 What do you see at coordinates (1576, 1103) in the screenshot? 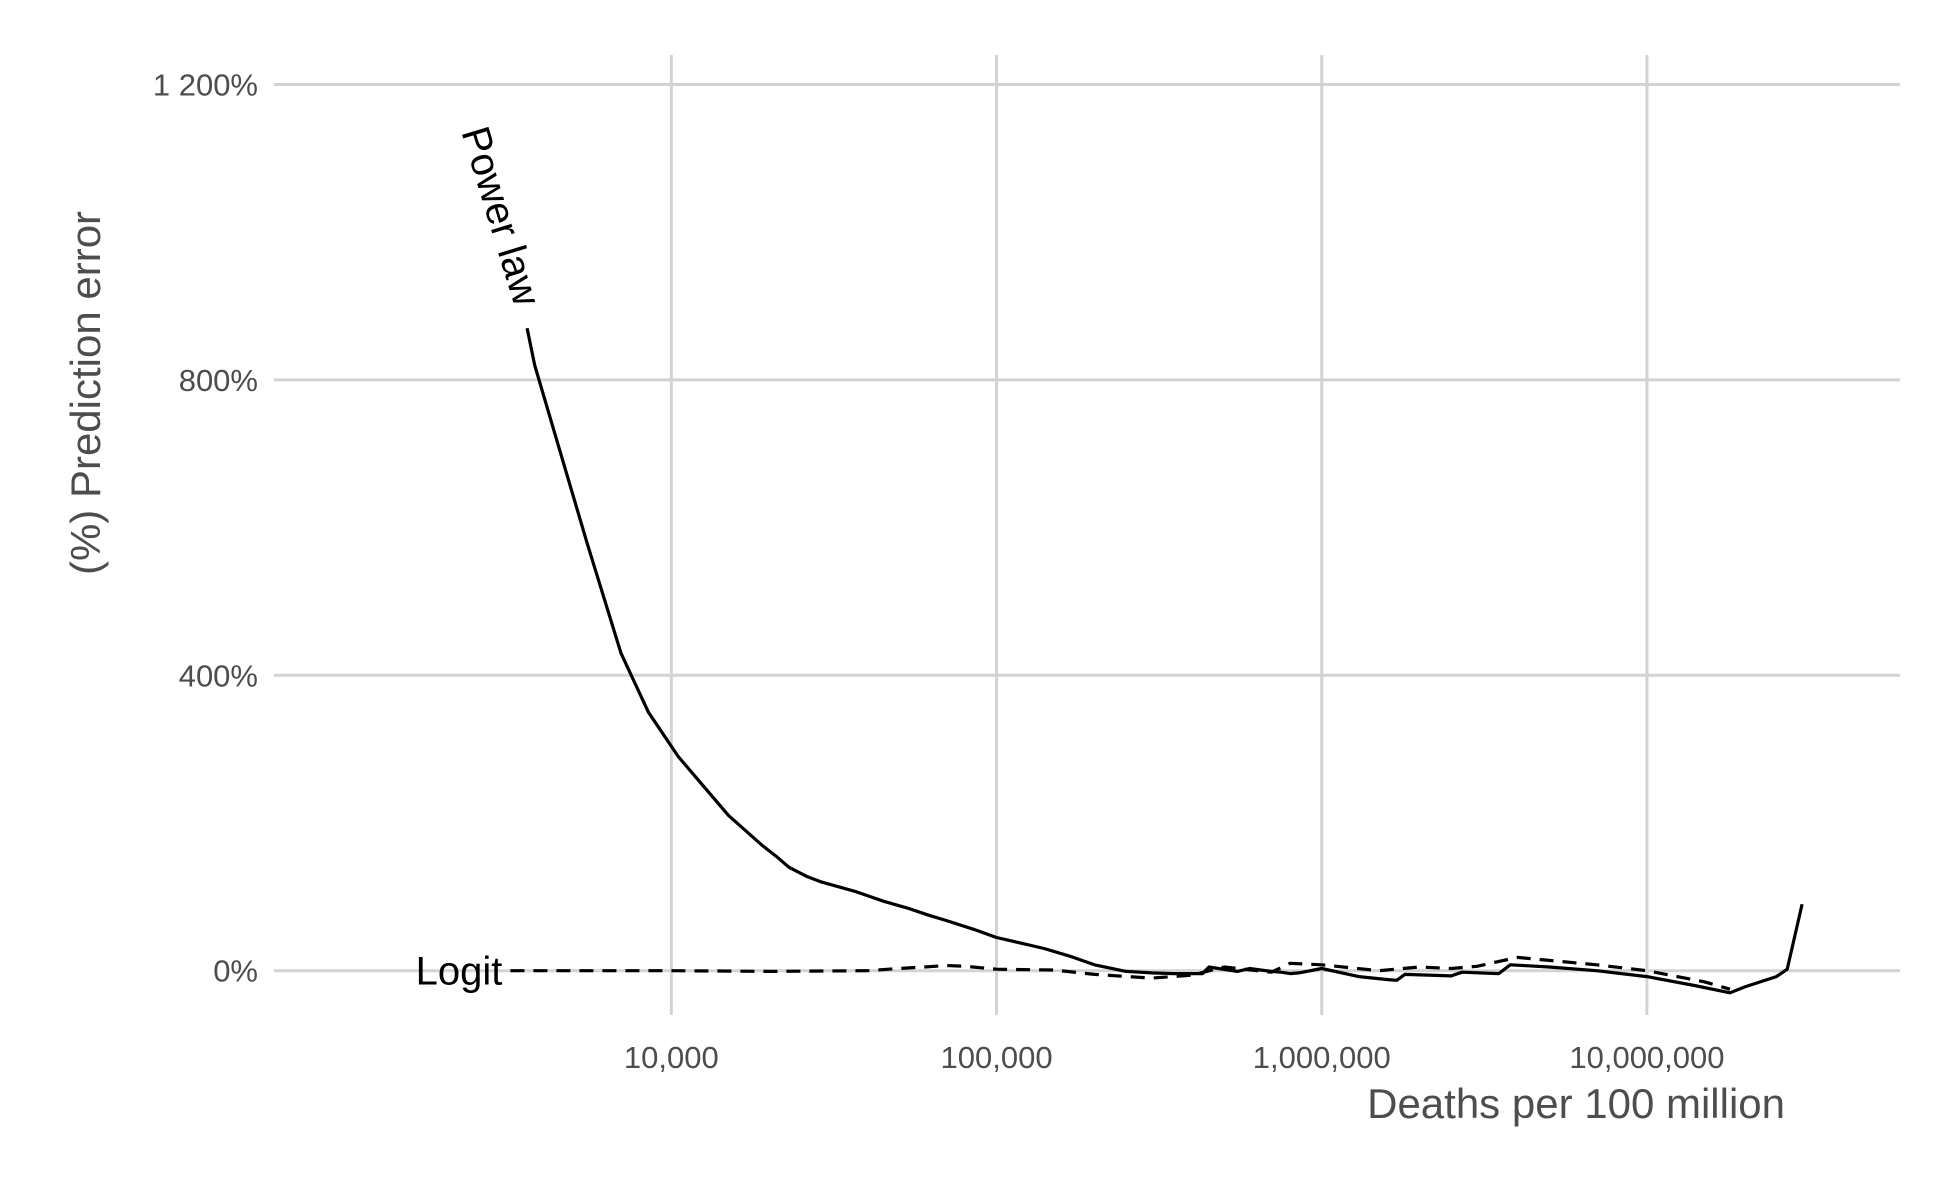
I see `x-axis-title: Deaths per 100 million` at bounding box center [1576, 1103].